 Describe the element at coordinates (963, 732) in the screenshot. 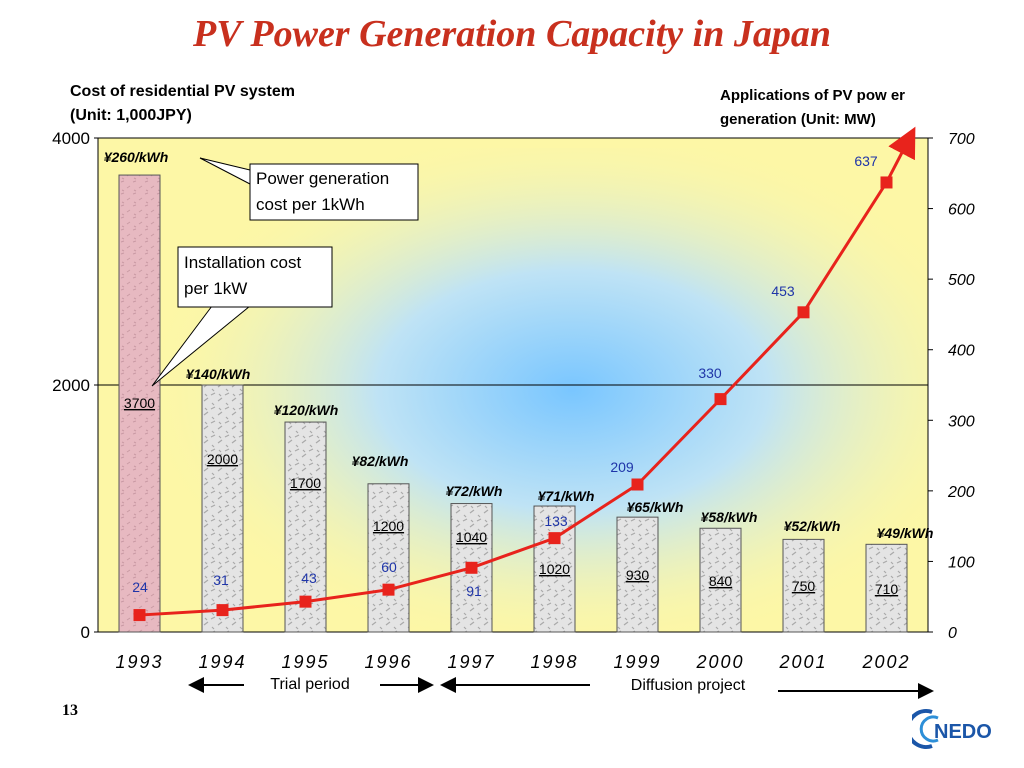

I see `logo-text: NEDO` at that location.